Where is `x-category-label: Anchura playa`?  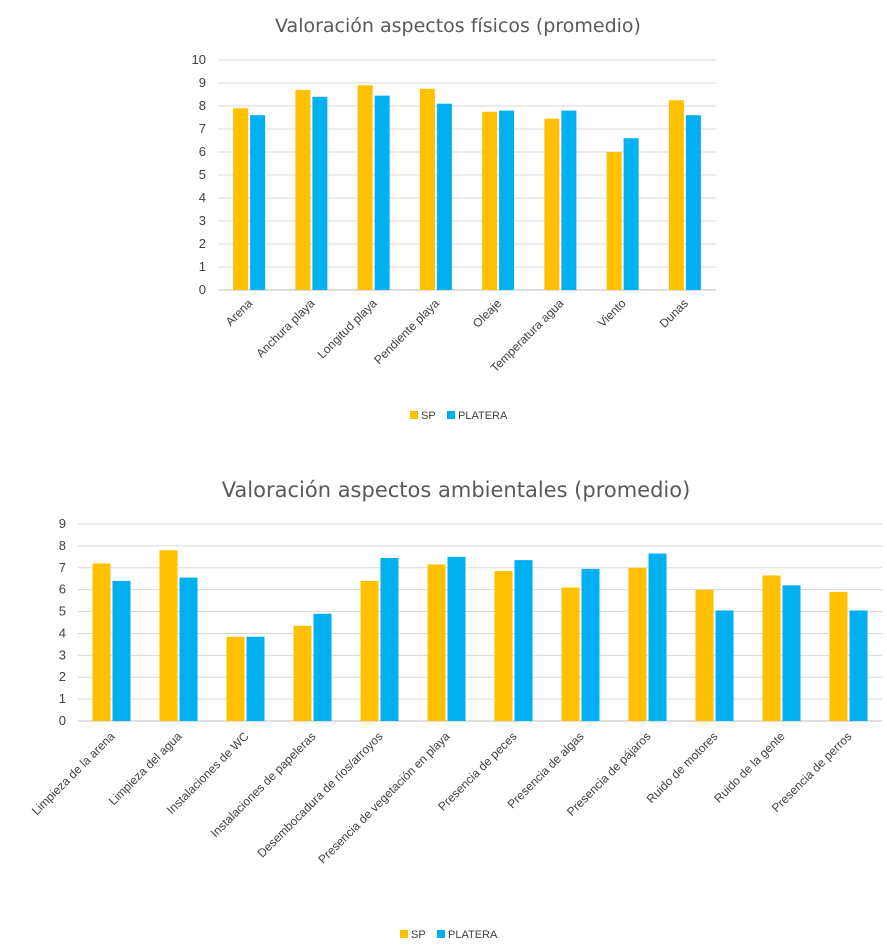
x-category-label: Anchura playa is located at coordinates (285, 328).